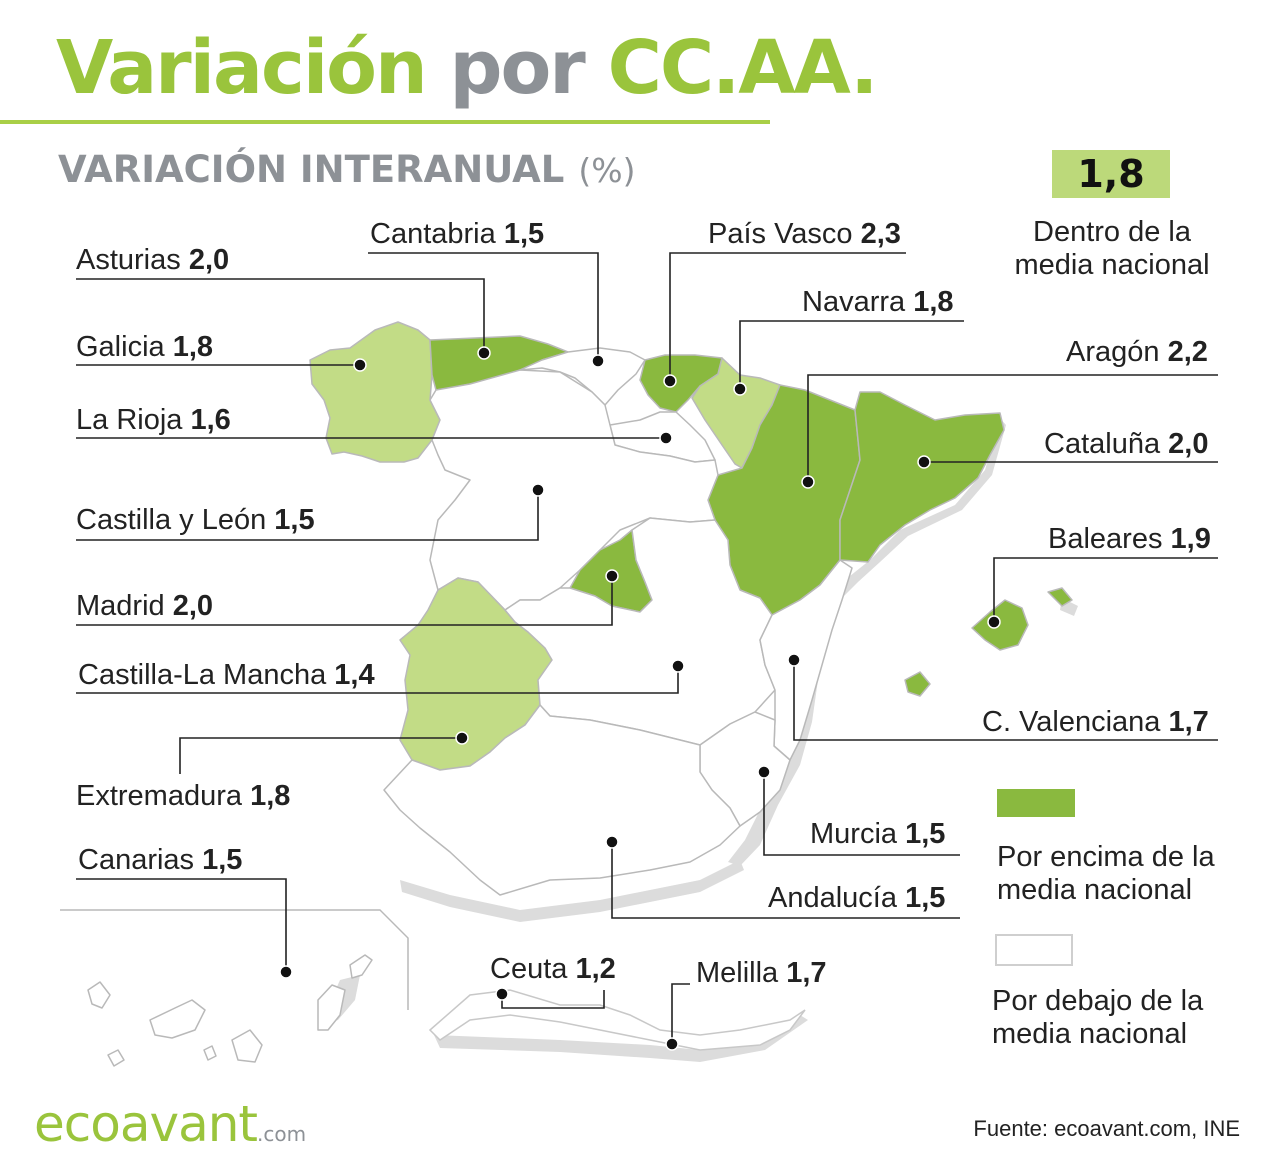 Image resolution: width=1280 pixels, height=1165 pixels. What do you see at coordinates (612, 842) in the screenshot?
I see `marker-andalucia` at bounding box center [612, 842].